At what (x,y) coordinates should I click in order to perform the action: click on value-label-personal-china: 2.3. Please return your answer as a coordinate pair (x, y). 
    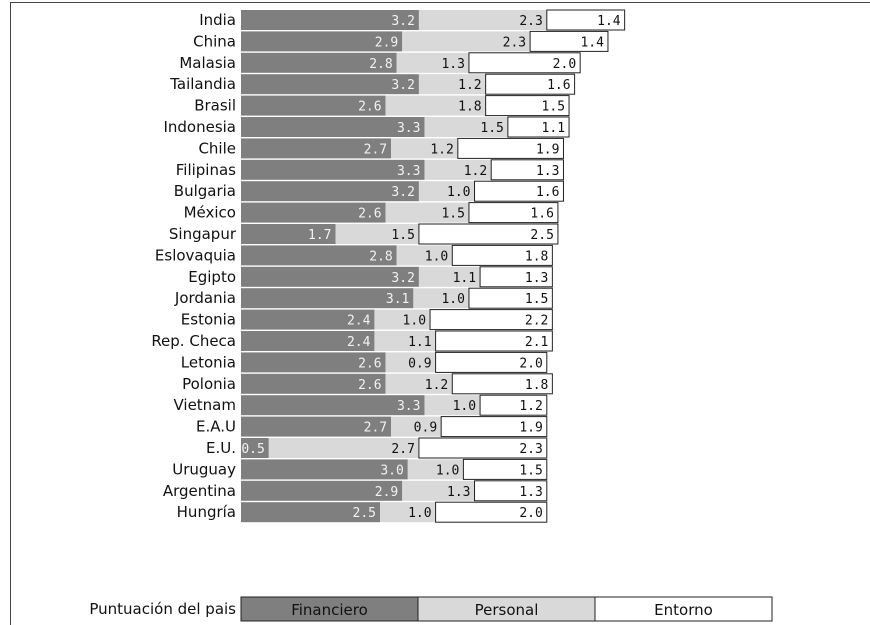
    Looking at the image, I should click on (514, 42).